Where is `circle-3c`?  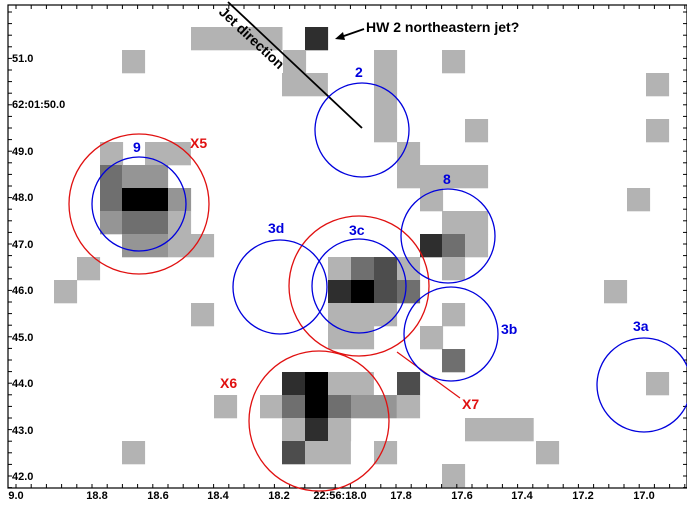
circle-3c is located at coordinates (359, 286).